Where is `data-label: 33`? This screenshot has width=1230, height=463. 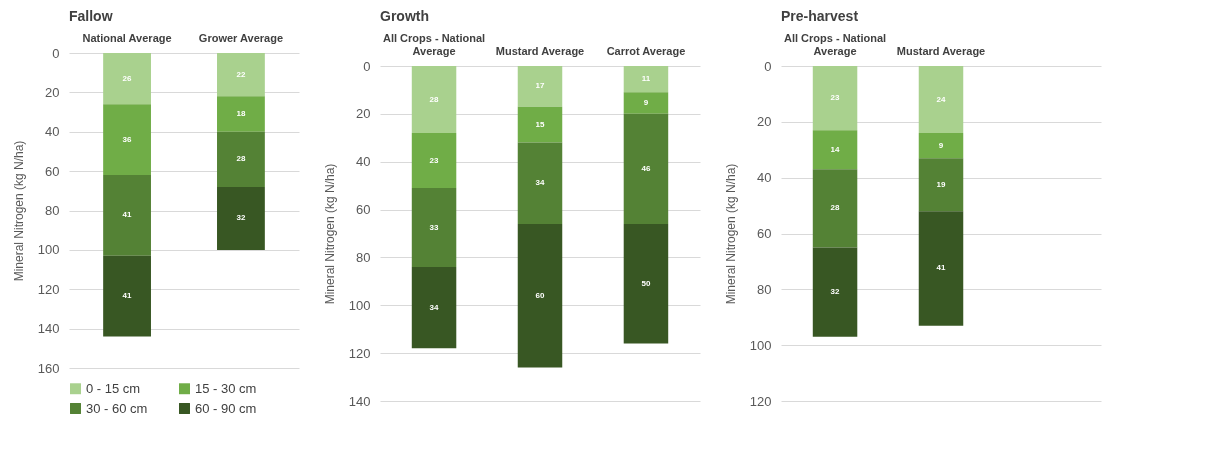 data-label: 33 is located at coordinates (434, 227).